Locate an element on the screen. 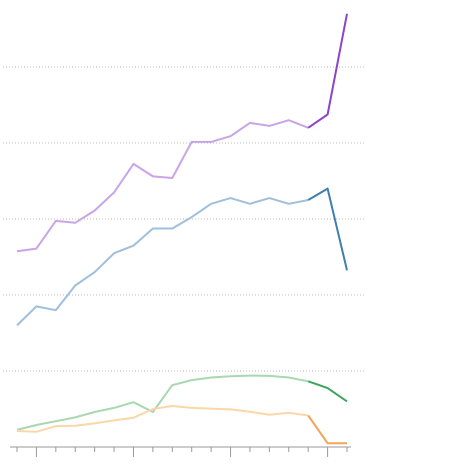 The width and height of the screenshot is (474, 470). x-axis is located at coordinates (180, 451).